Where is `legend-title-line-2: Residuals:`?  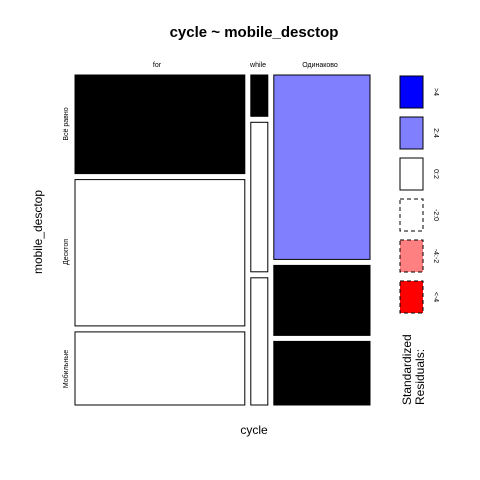 legend-title-line-2: Residuals: is located at coordinates (420, 377).